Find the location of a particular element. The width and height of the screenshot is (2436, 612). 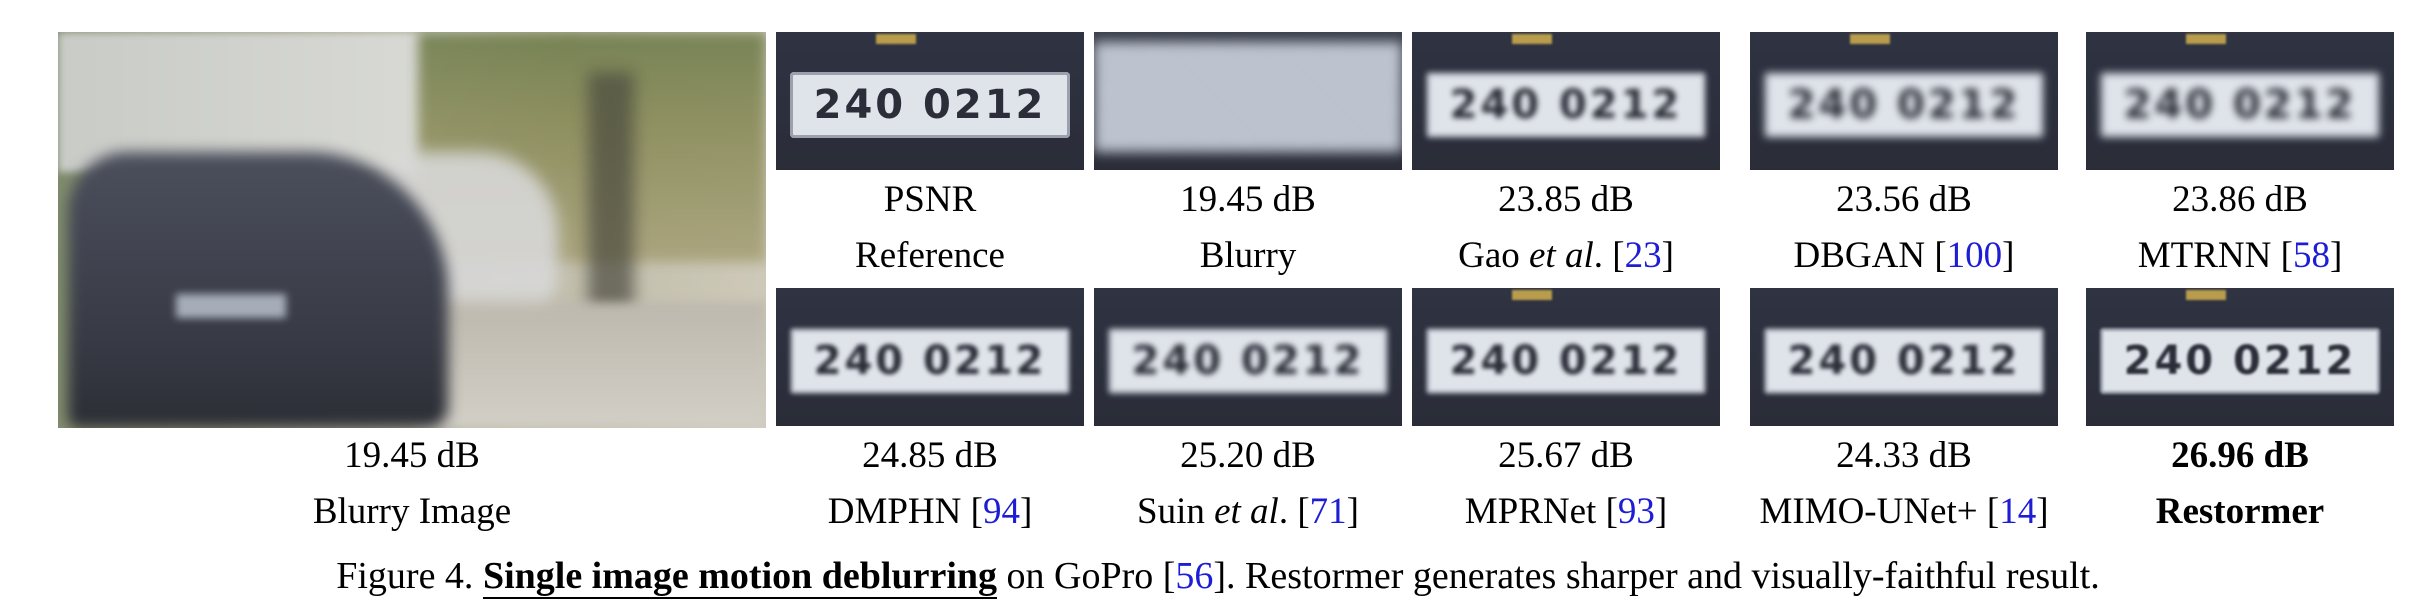

citation-link: 94 is located at coordinates (1001, 511).